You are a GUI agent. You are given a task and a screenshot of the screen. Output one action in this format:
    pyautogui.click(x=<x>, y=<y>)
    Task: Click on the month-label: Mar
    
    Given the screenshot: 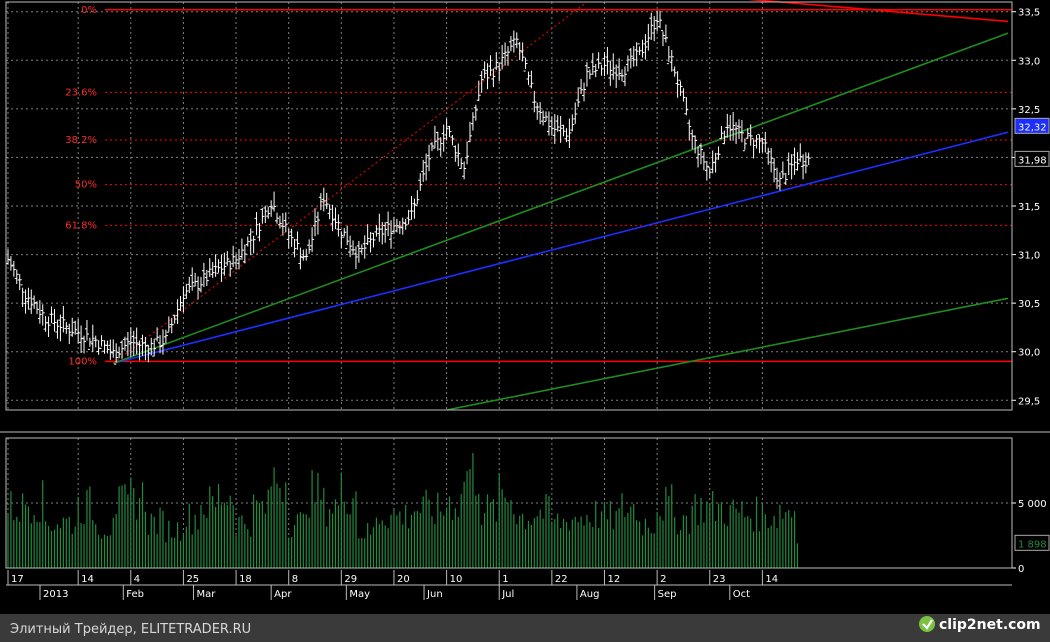 What is the action you would take?
    pyautogui.click(x=206, y=594)
    